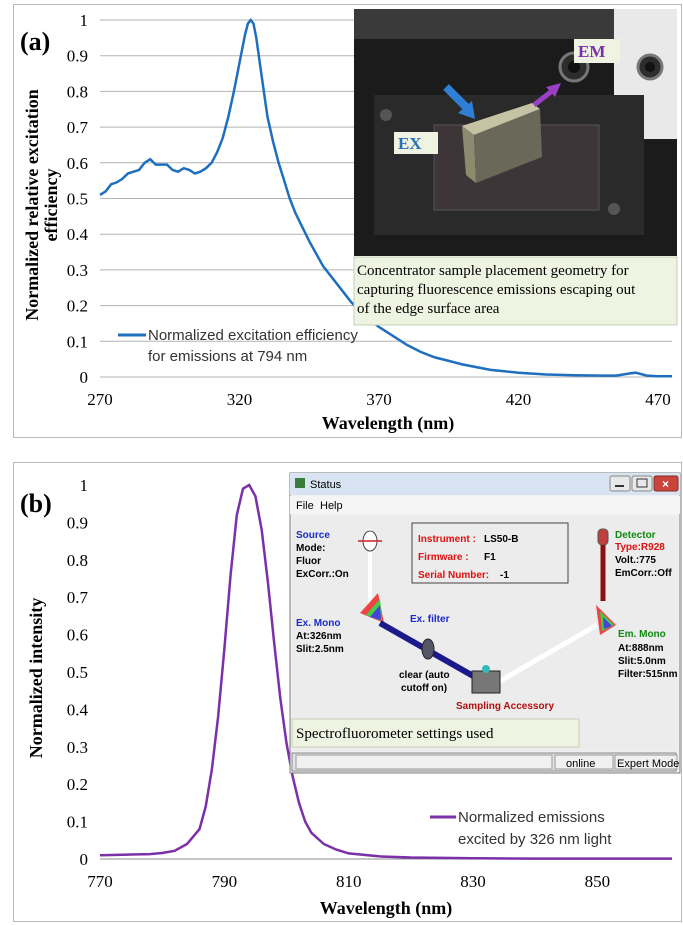 This screenshot has width=683, height=925. I want to click on ex-filter-icon, so click(428, 649).